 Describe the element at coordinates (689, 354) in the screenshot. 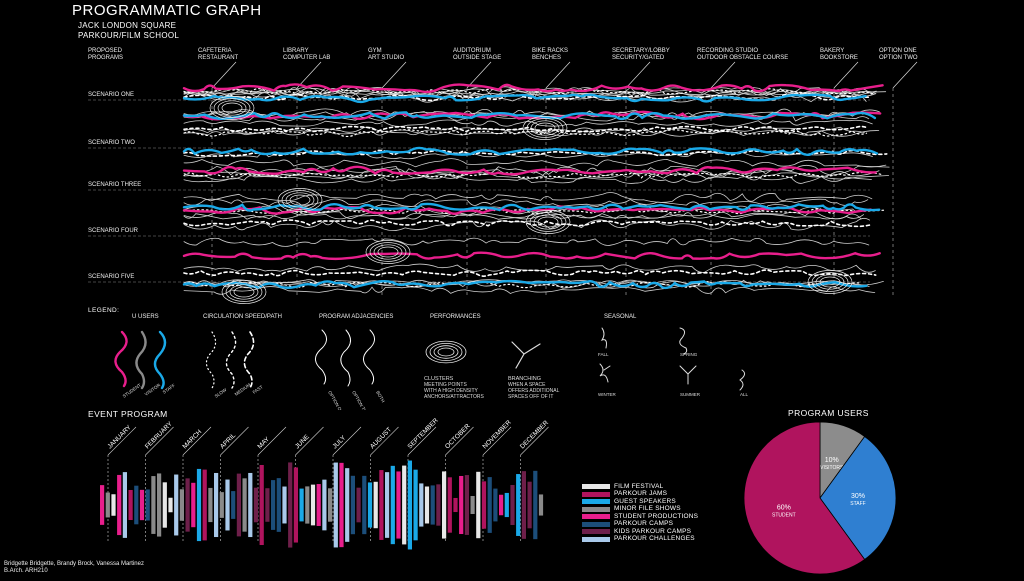

I see `legend-spring-label: SPRING` at that location.